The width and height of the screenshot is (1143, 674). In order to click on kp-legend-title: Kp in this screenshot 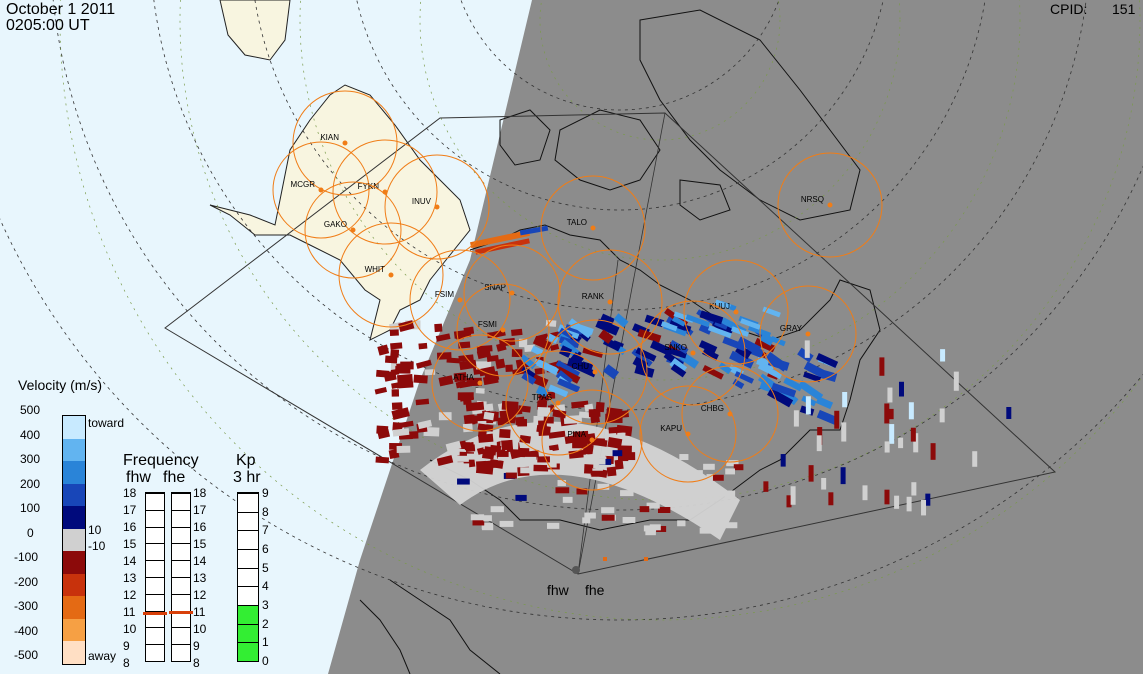, I will do `click(246, 460)`.